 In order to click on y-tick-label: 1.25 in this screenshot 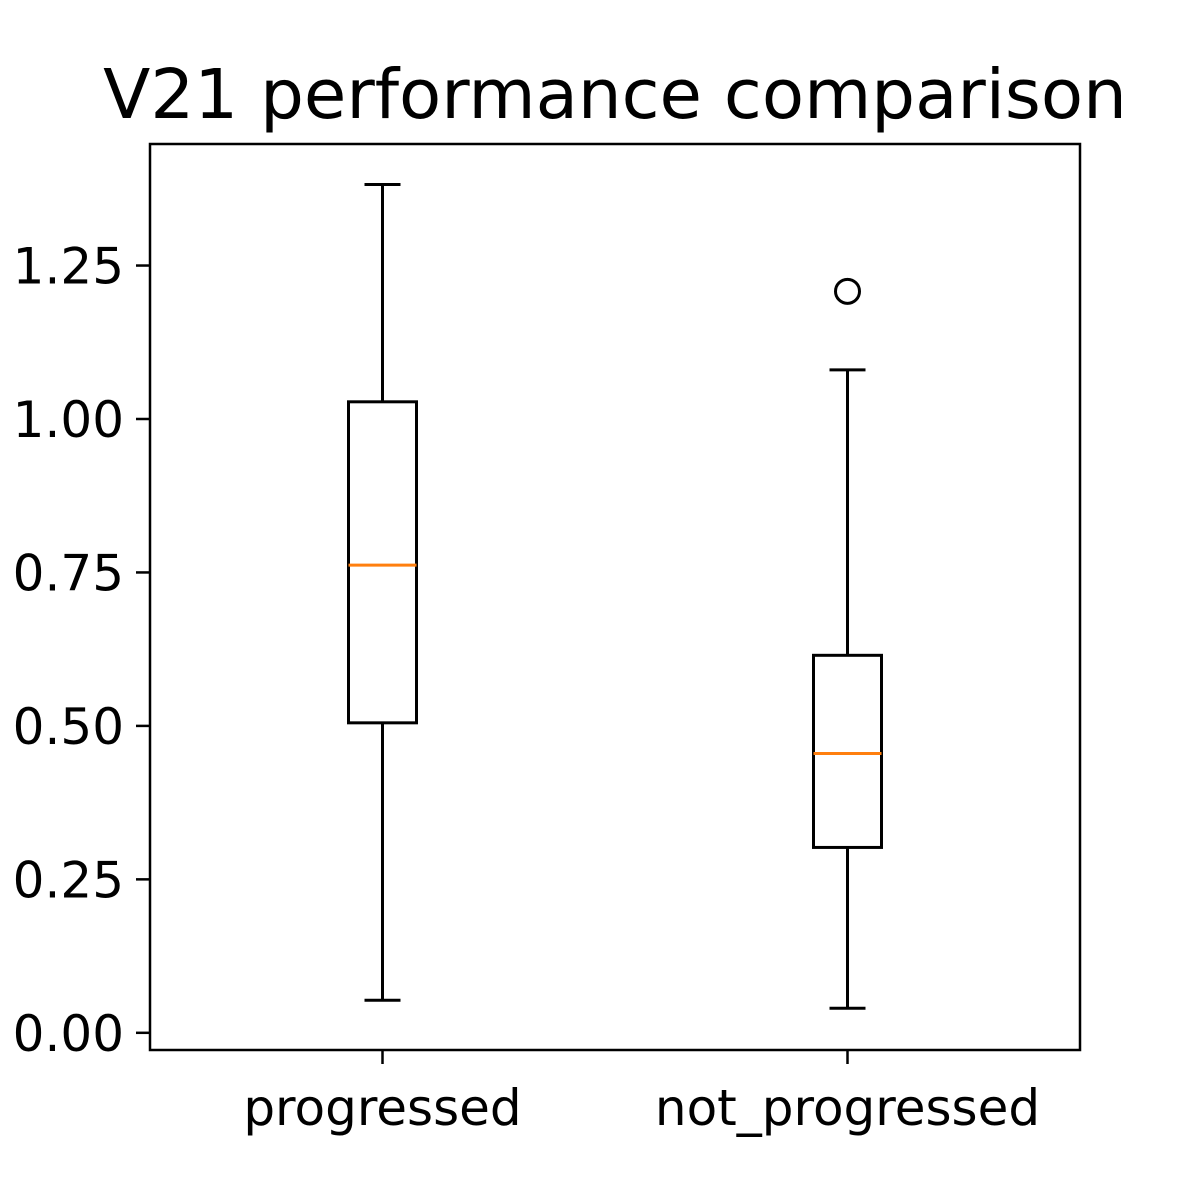, I will do `click(68, 267)`.